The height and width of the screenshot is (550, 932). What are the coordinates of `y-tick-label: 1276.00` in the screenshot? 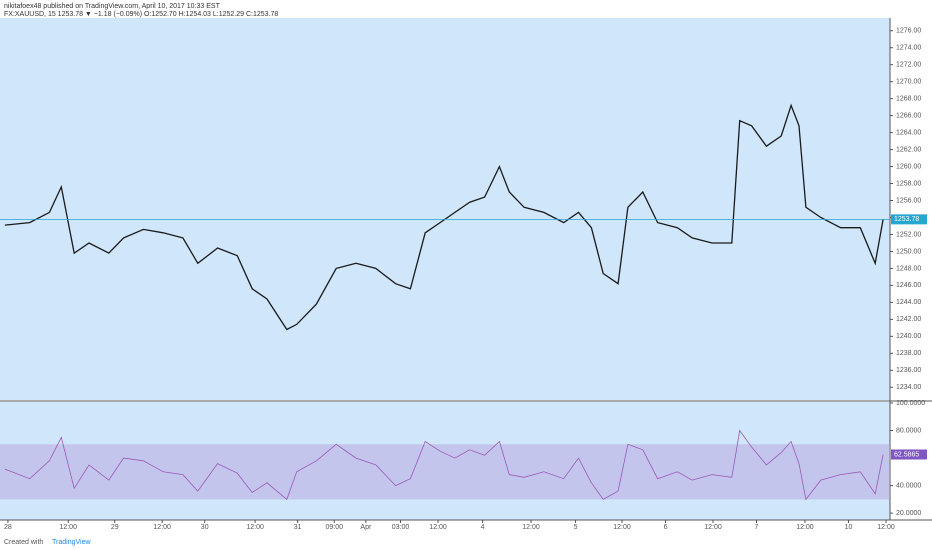 It's located at (908, 31).